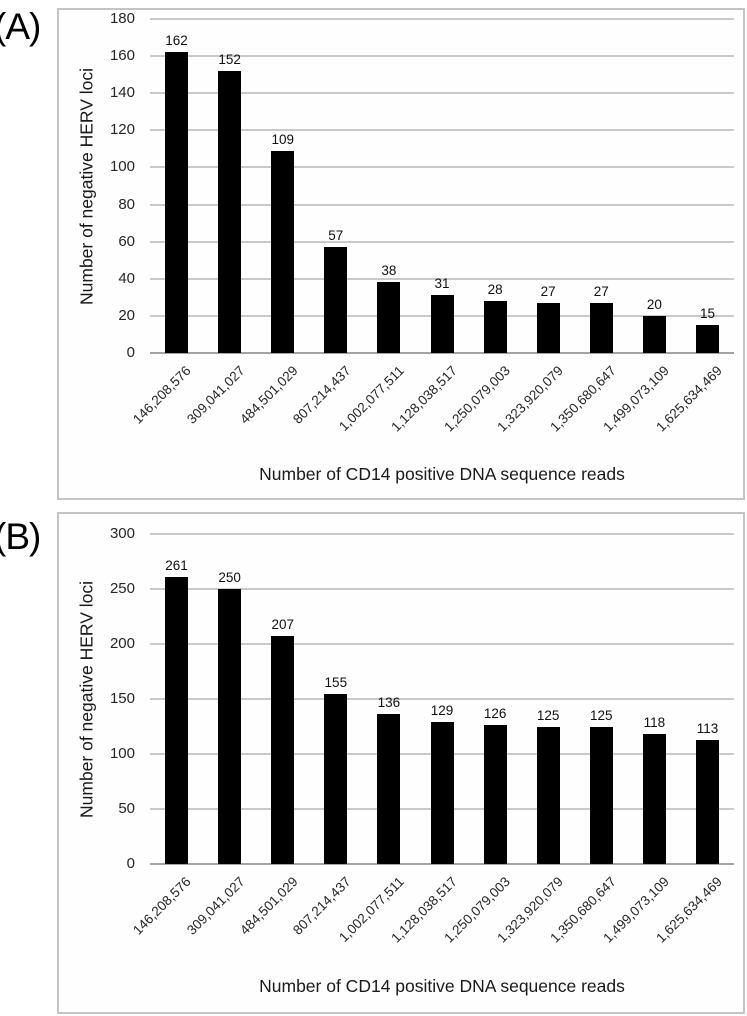  Describe the element at coordinates (654, 304) in the screenshot. I see `bar-value-label: 20` at that location.